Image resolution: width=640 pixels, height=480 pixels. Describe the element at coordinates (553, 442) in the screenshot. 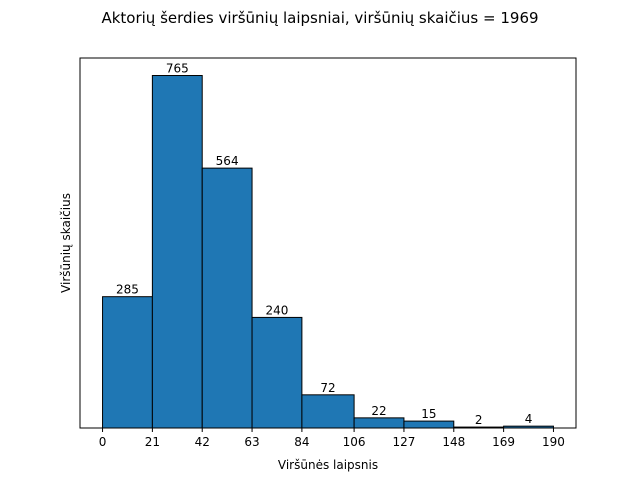

I see `x-tick-label: 190` at that location.